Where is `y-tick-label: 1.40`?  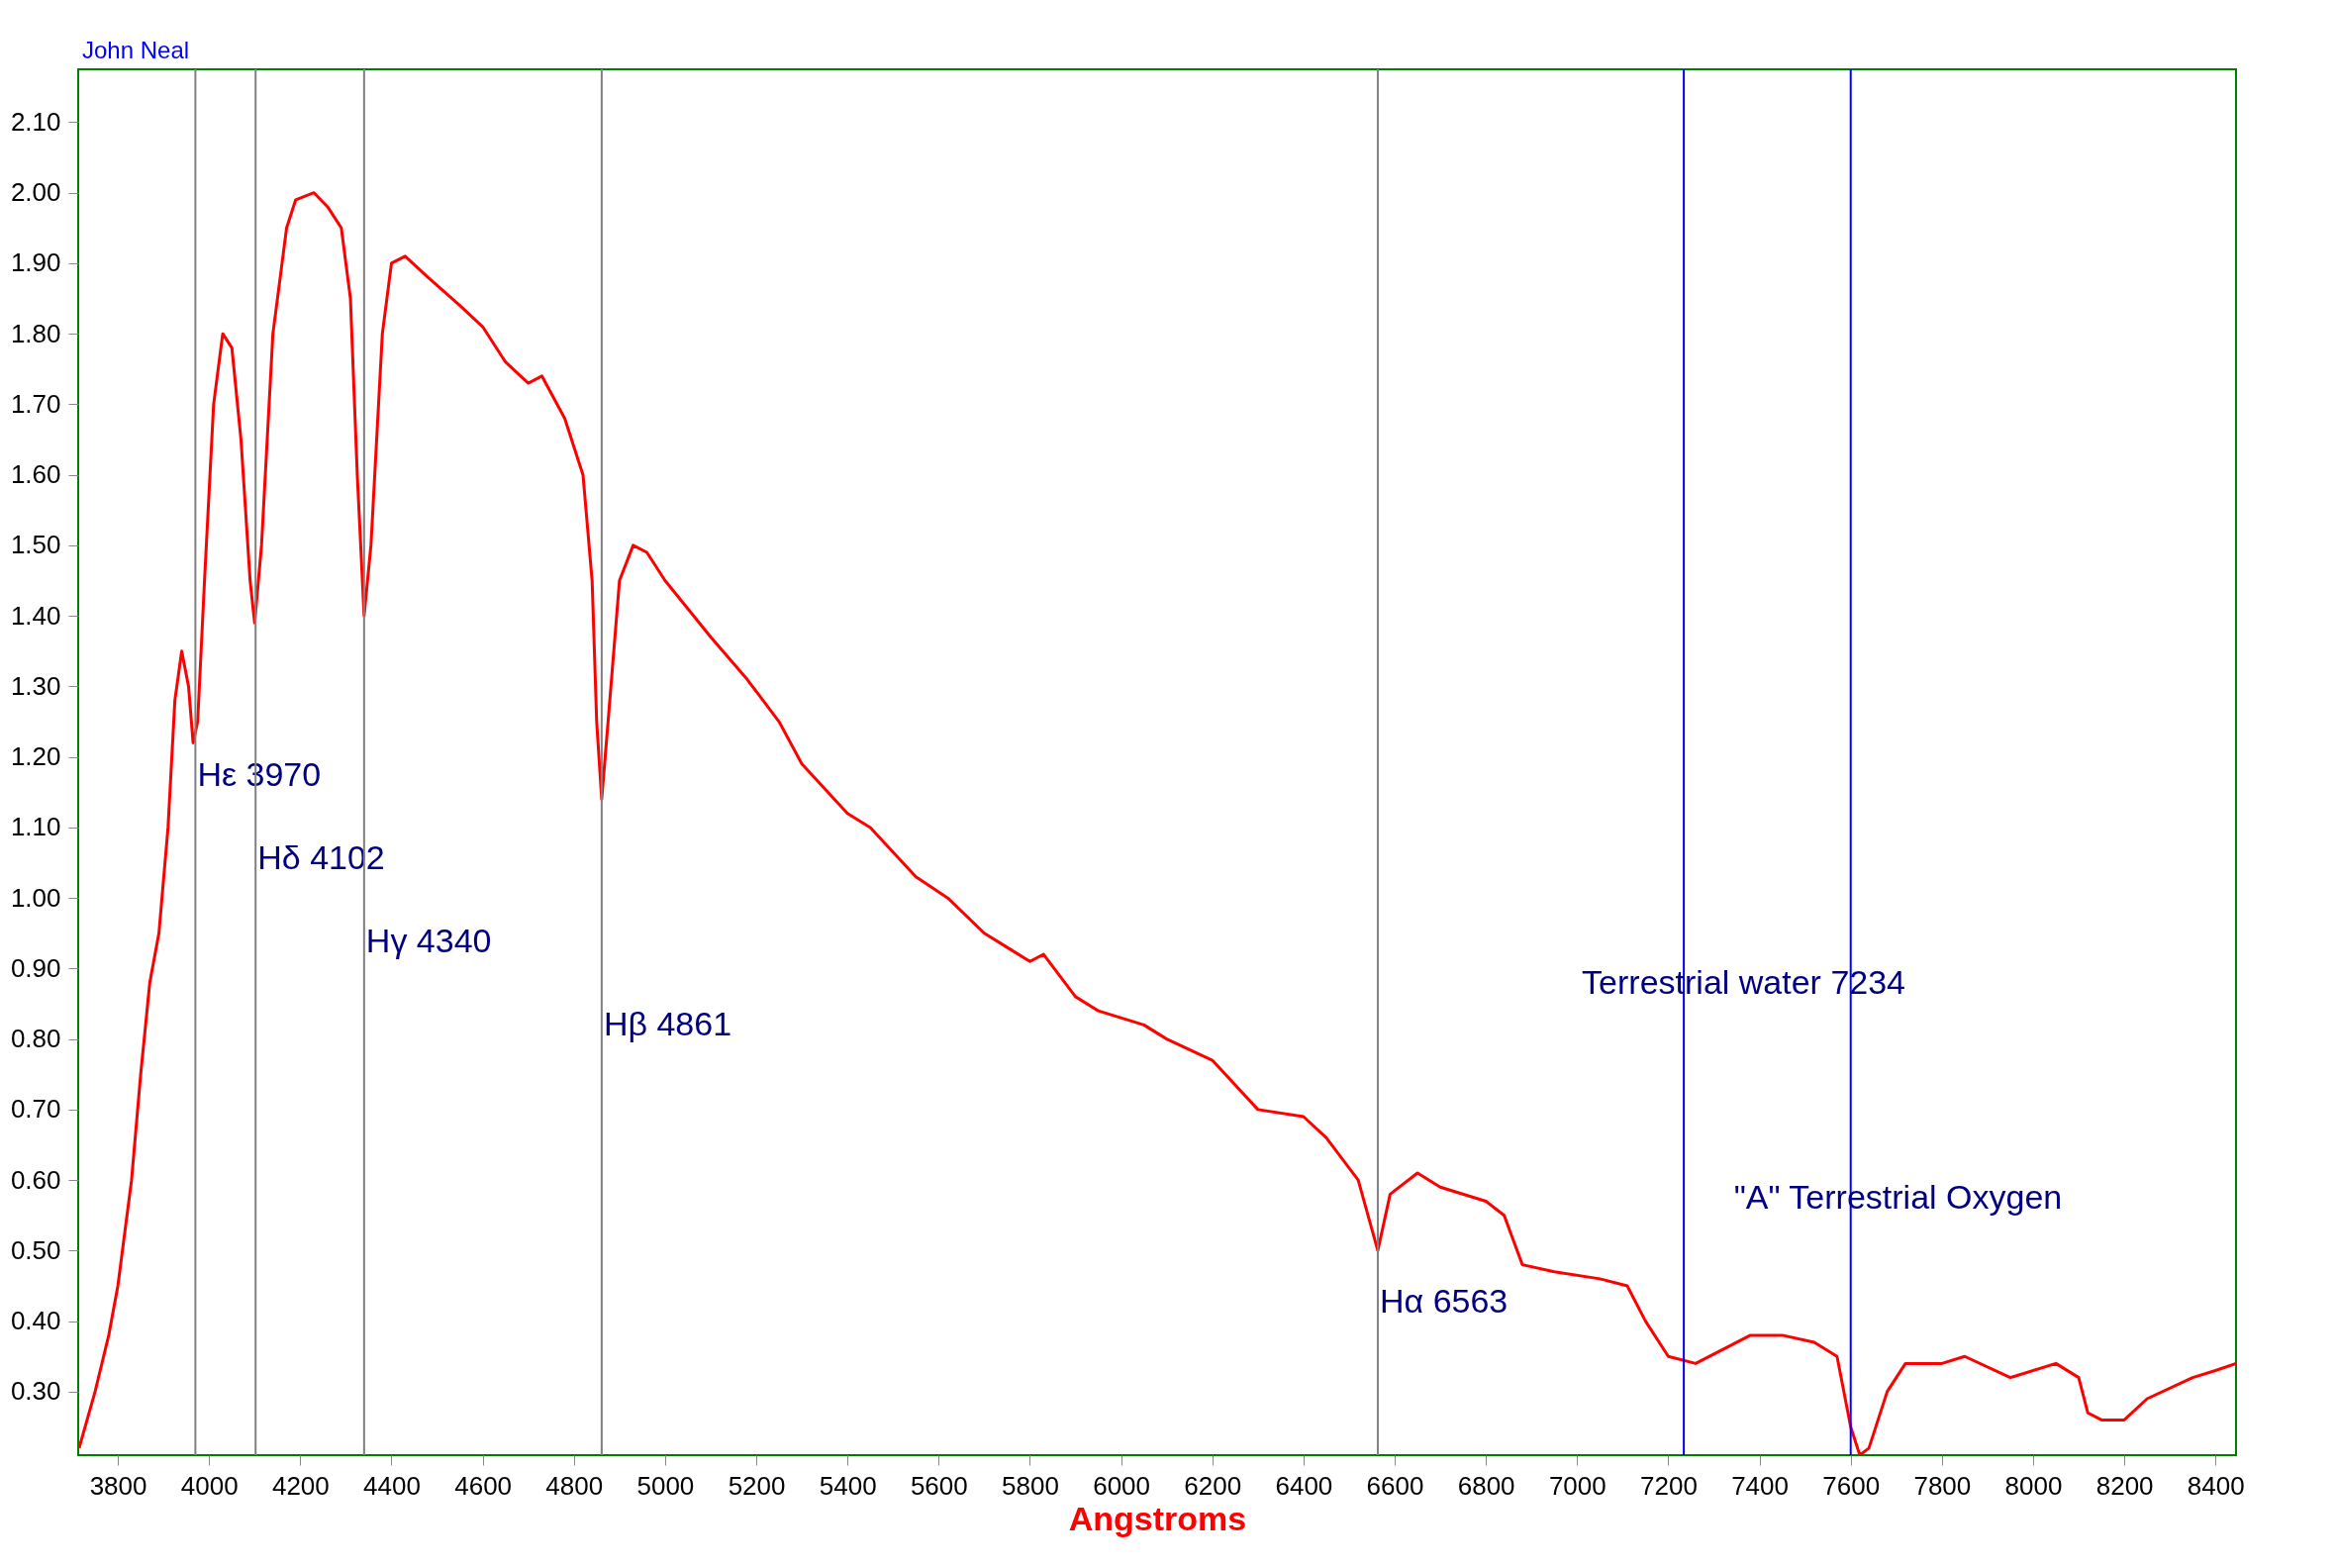
y-tick-label: 1.40 is located at coordinates (35, 615).